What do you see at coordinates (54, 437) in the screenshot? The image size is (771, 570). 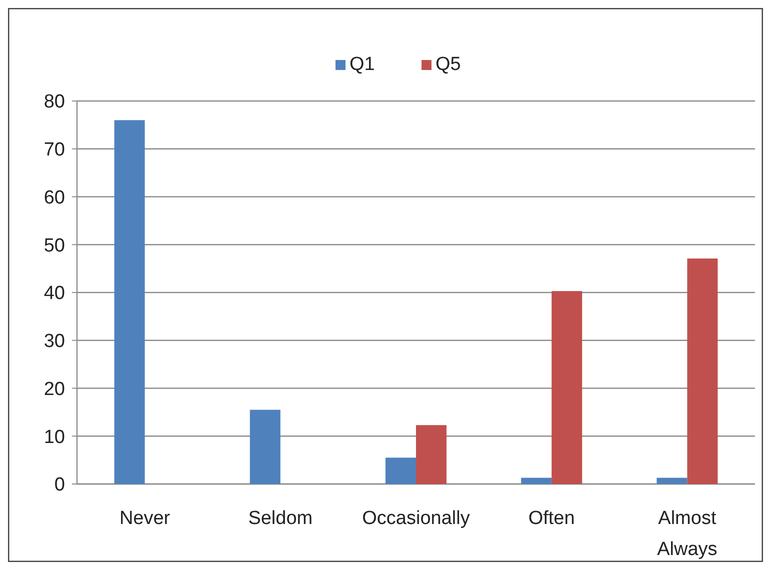 I see `y-tick-label: 10` at bounding box center [54, 437].